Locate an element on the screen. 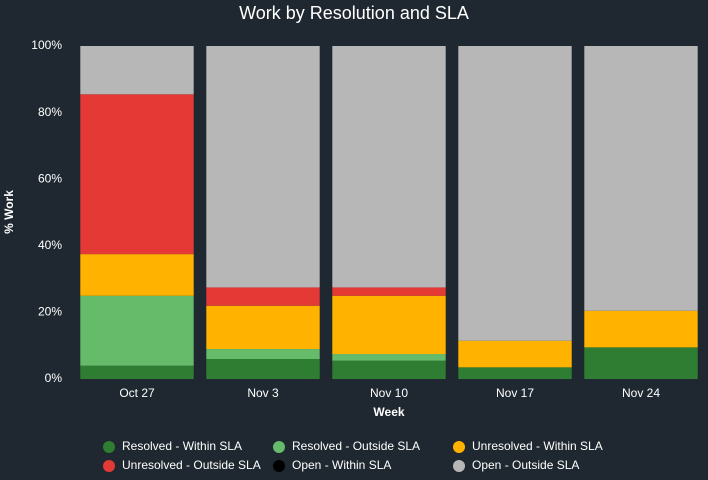 This screenshot has width=708, height=480. x-tick-label: Oct 27 is located at coordinates (137, 393).